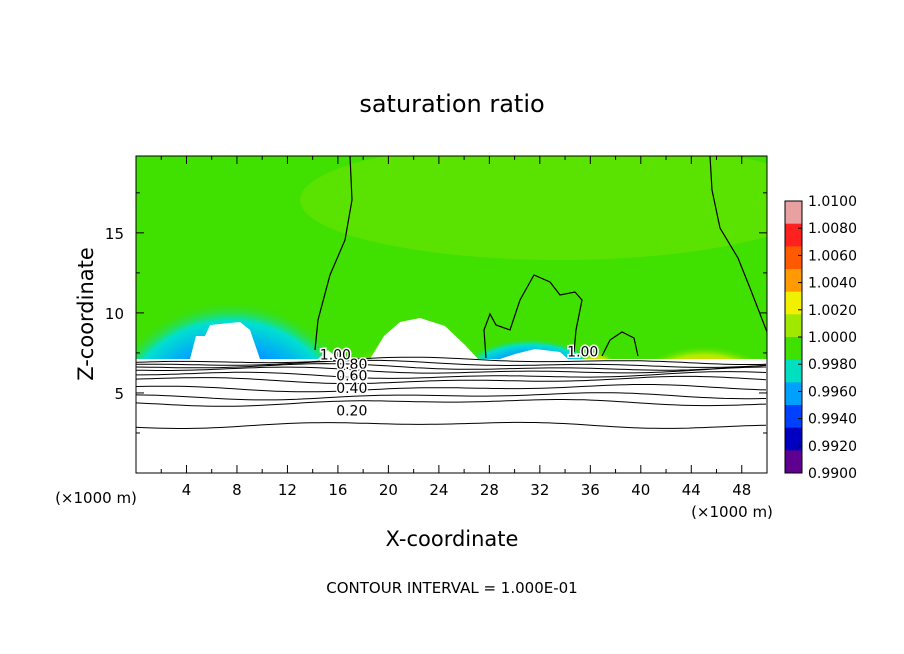  I want to click on y-tick-label: 10, so click(114, 314).